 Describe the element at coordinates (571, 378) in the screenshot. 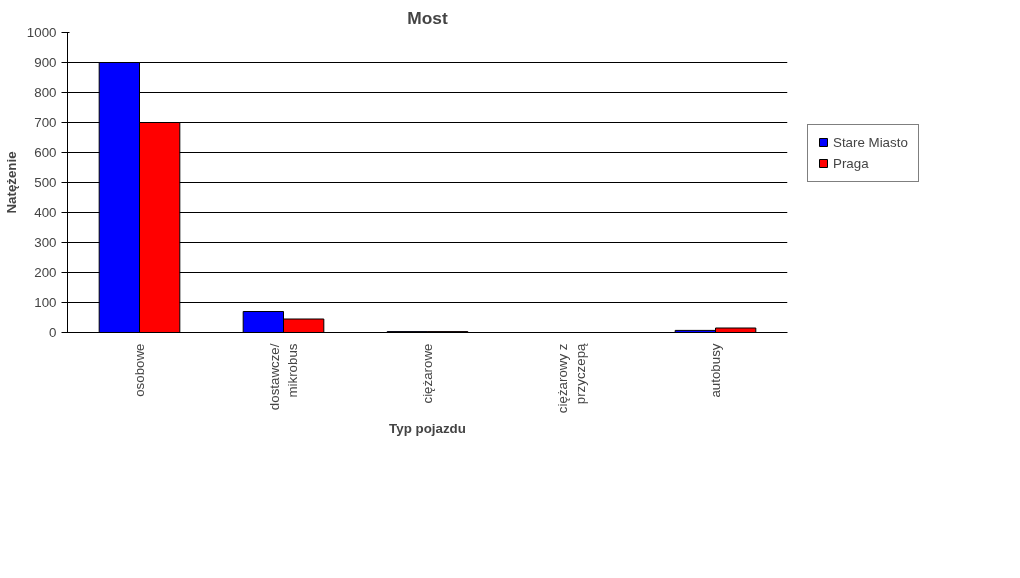

I see `x-tick-label: ciężarowy z przyczepą` at that location.